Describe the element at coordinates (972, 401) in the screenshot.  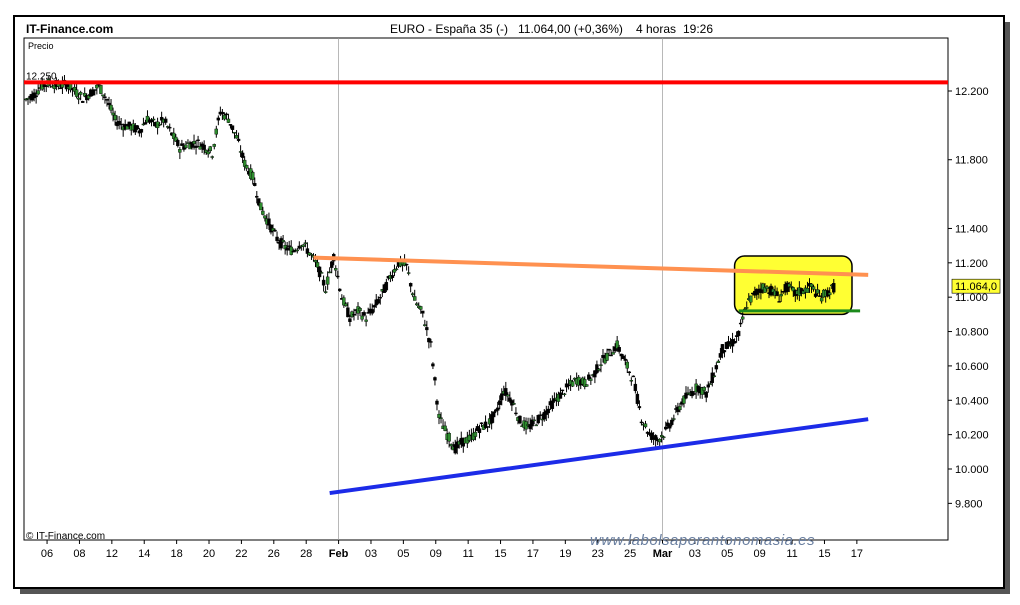
I see `y-tick-label-3: 10.400` at that location.